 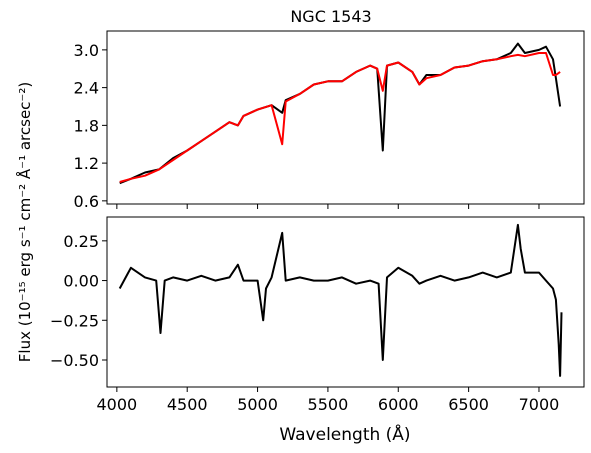 I want to click on bottom-x-ticks: 4000 4500 5000 5500 6000 6500 7000, so click(x=327, y=400).